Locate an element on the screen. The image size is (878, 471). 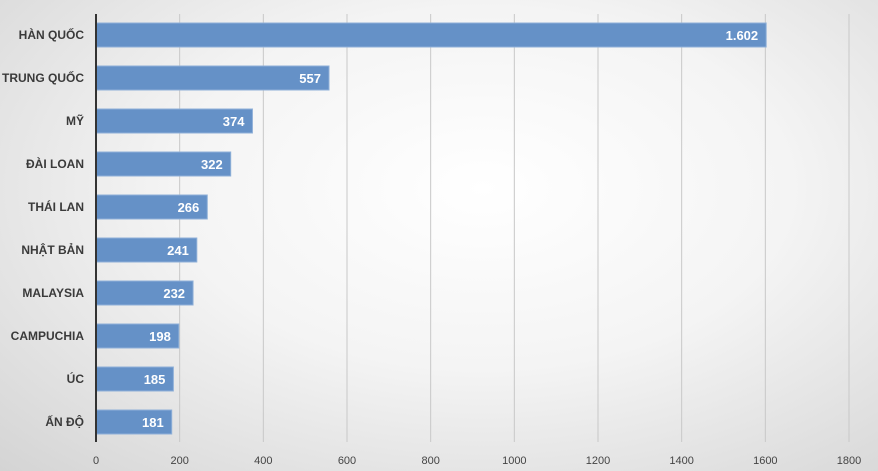
x-tick-label: 1000 is located at coordinates (514, 461).